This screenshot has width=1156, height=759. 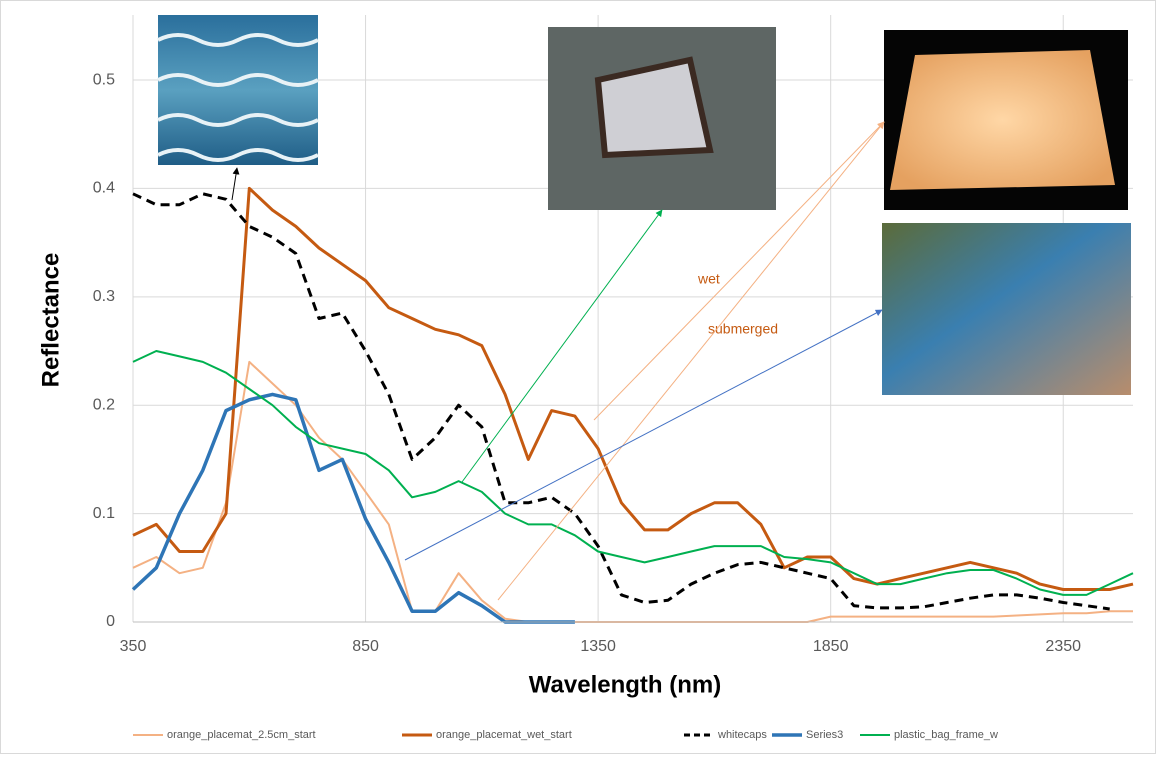 I want to click on x-tick-label: 1350, so click(x=598, y=646).